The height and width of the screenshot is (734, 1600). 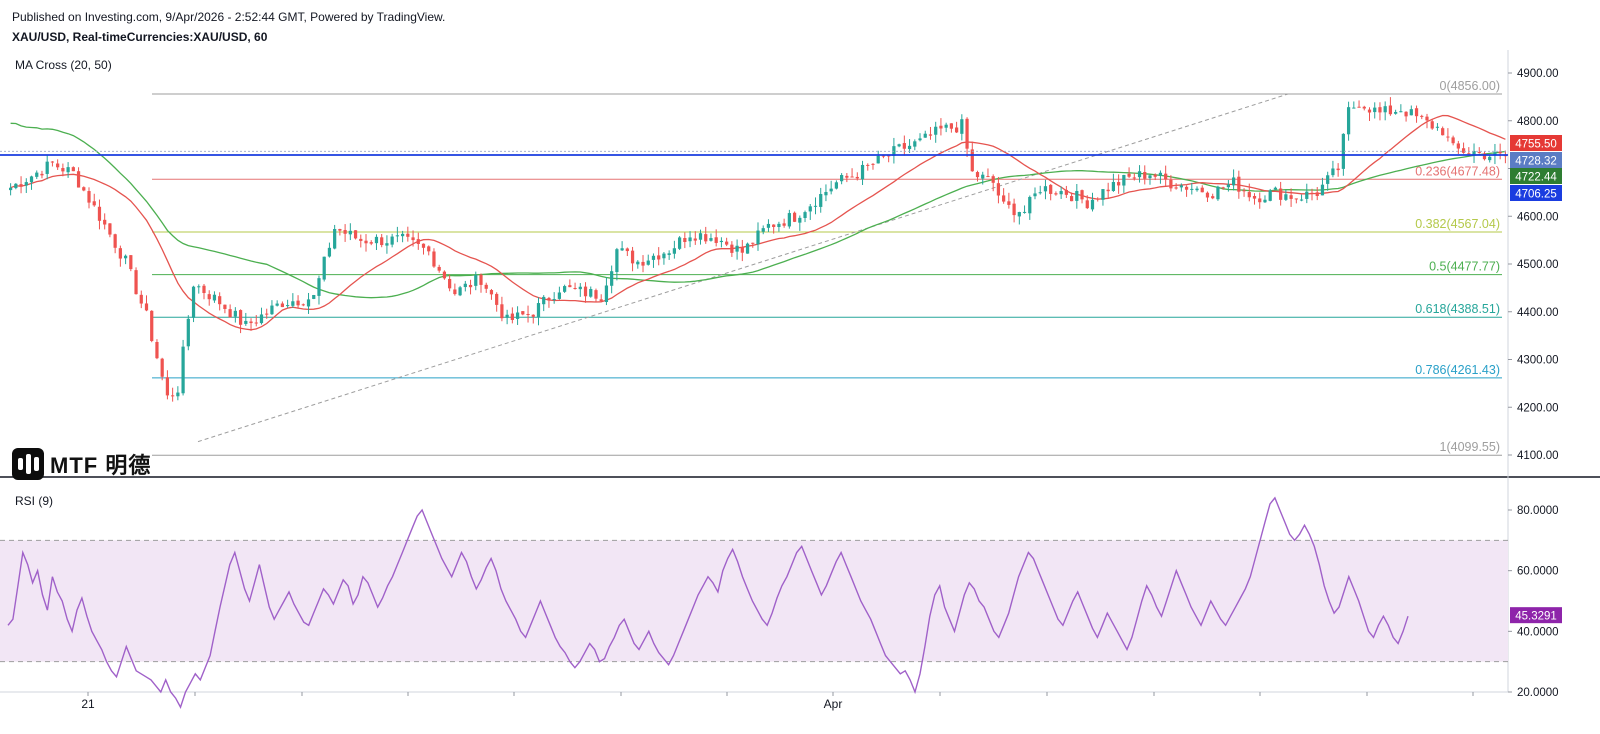 What do you see at coordinates (1457, 224) in the screenshot?
I see `fib-label: 0.382(4567.04)` at bounding box center [1457, 224].